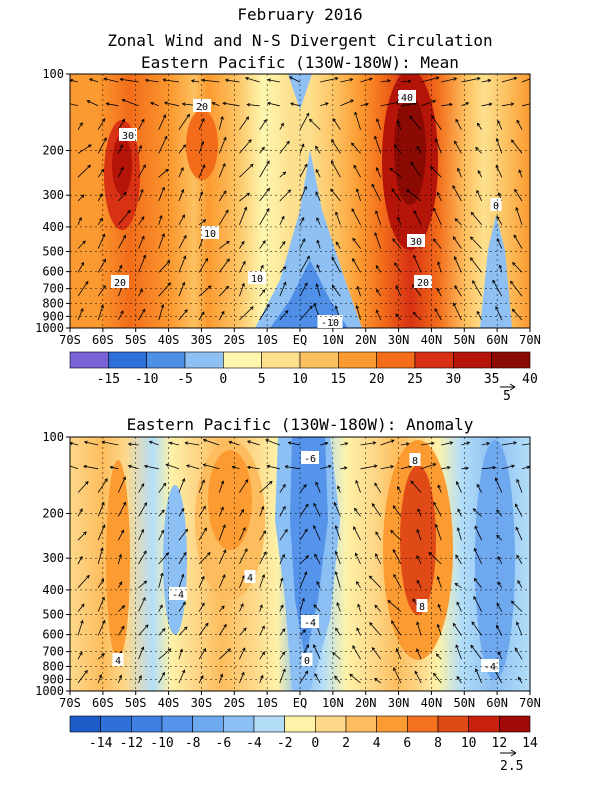  What do you see at coordinates (512, 387) in the screenshot?
I see `mean-ref-vector-head` at bounding box center [512, 387].